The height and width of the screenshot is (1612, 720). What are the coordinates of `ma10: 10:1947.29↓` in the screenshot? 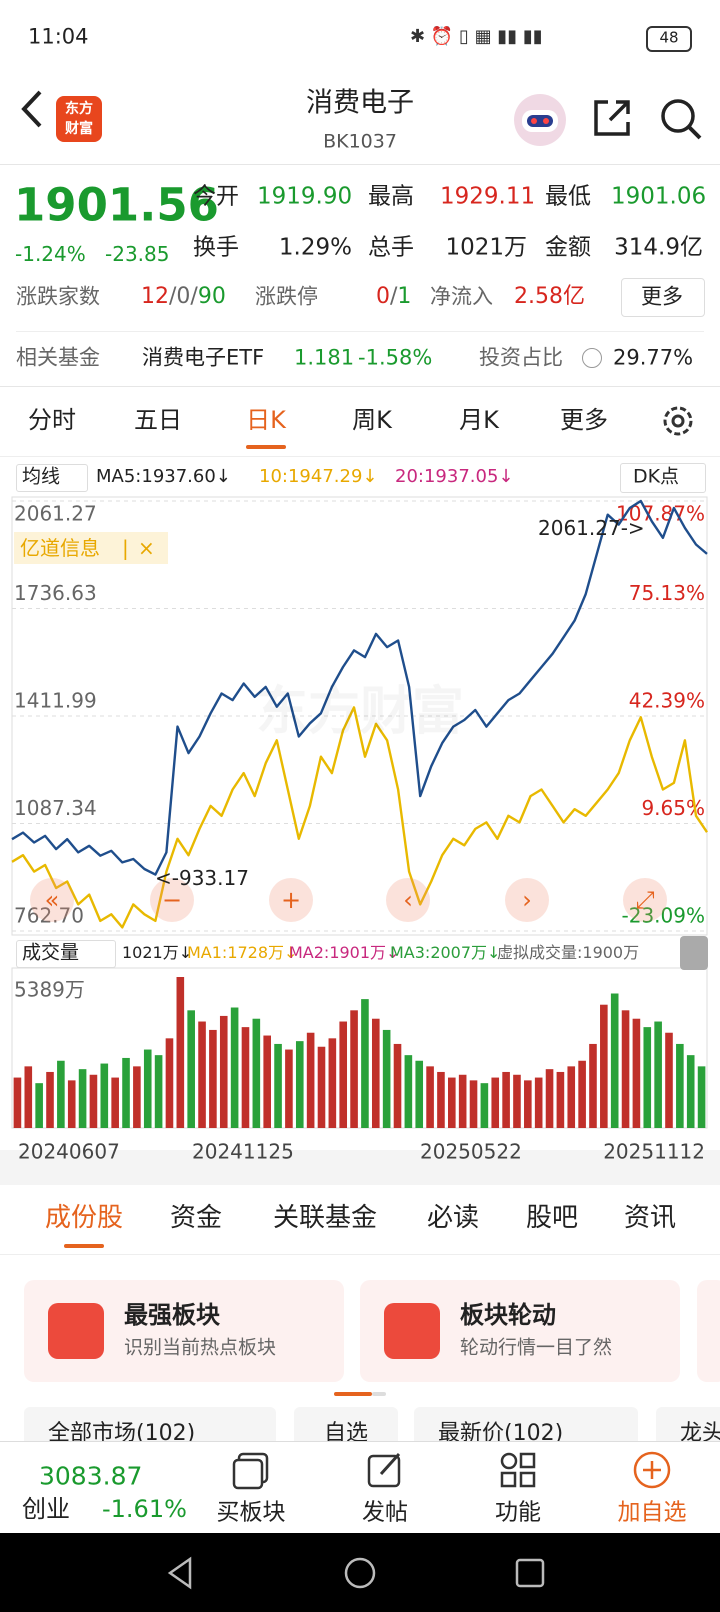 It's located at (318, 476).